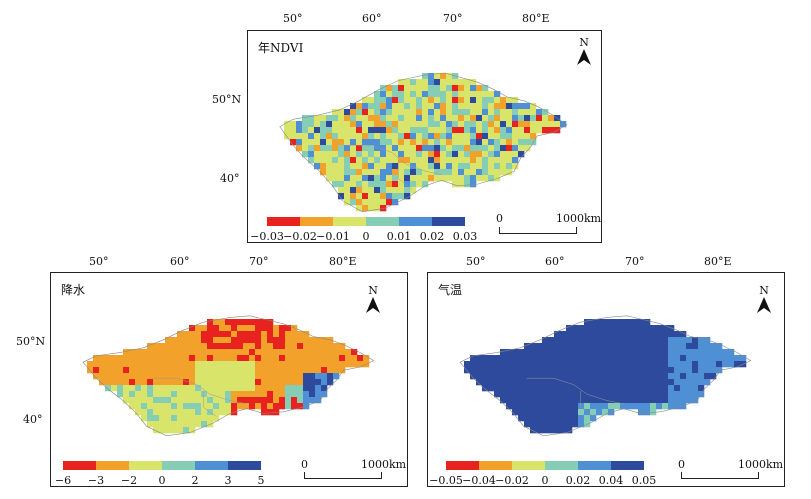  Describe the element at coordinates (283, 221) in the screenshot. I see `legend-swatch` at that location.